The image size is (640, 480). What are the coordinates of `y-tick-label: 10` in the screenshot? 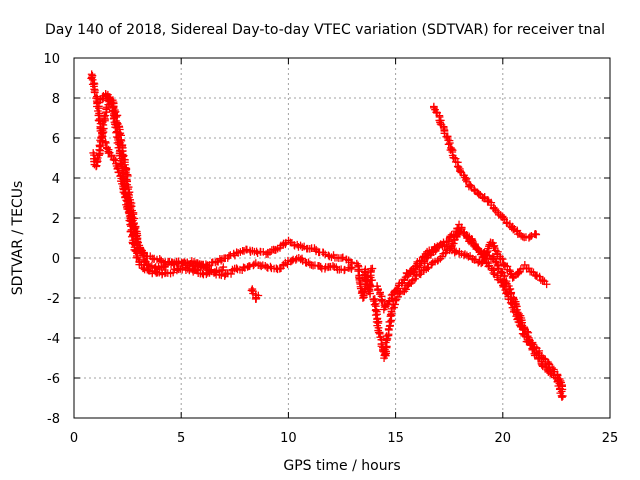 It's located at (51, 59).